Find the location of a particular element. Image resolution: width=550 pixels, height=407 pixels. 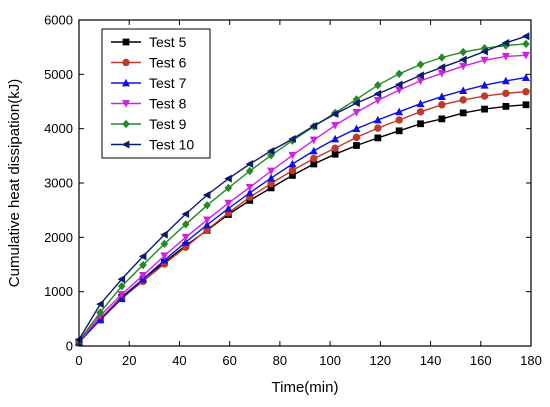

x-tick-label: 80 is located at coordinates (280, 360).